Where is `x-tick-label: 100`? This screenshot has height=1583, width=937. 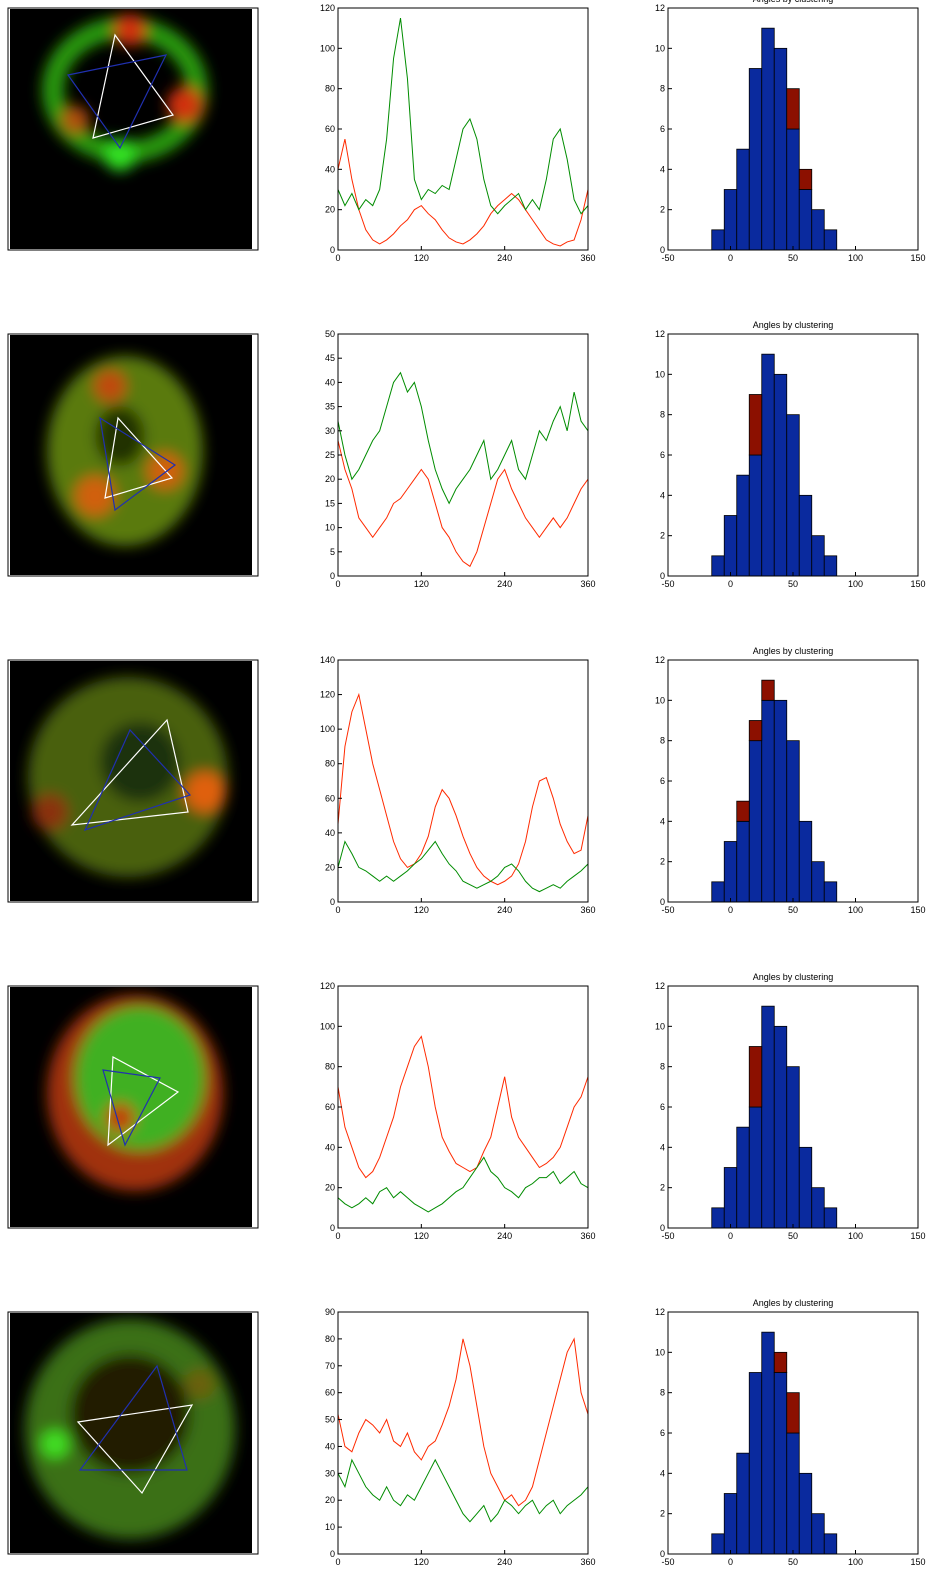
x-tick-label: 100 is located at coordinates (855, 910).